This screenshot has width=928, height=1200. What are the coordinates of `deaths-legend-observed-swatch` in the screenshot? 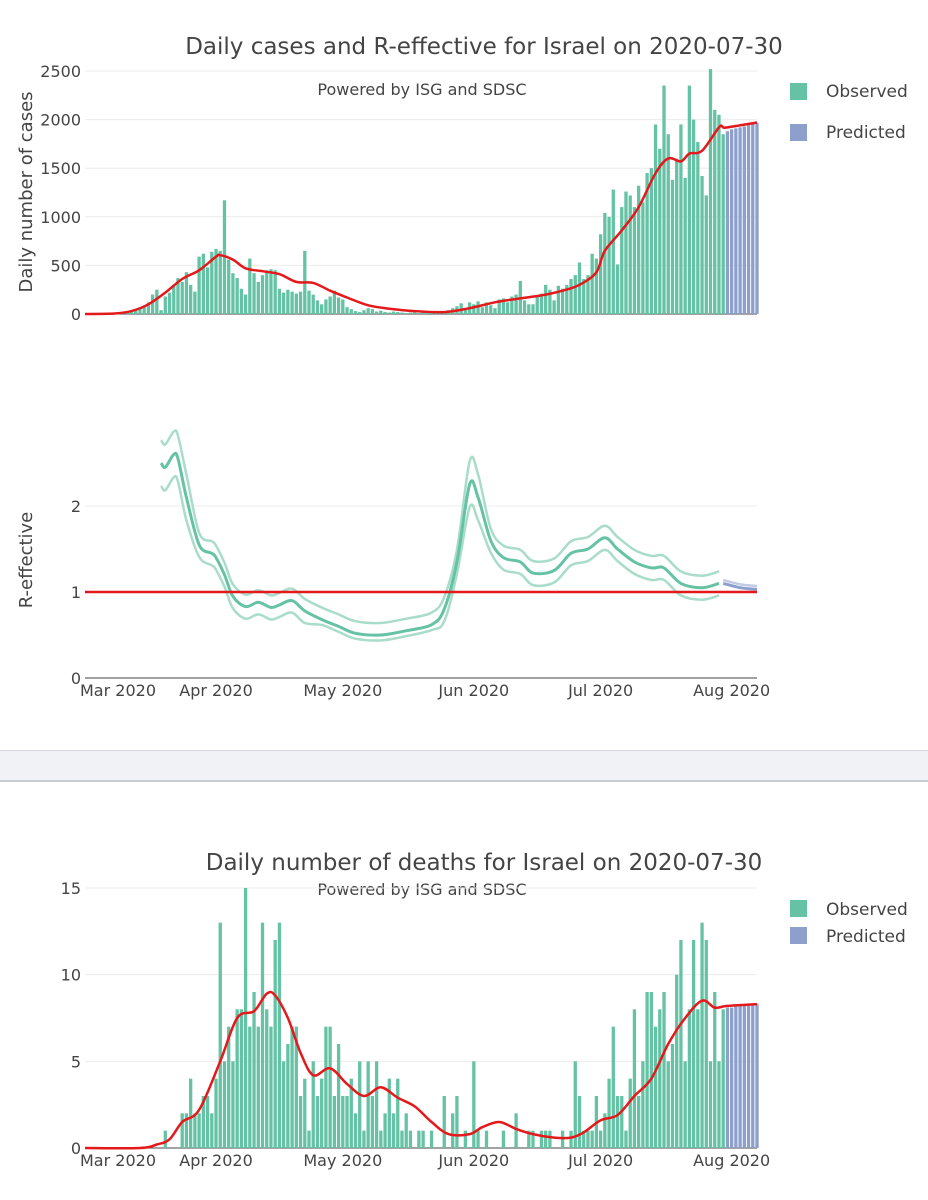 It's located at (798, 908).